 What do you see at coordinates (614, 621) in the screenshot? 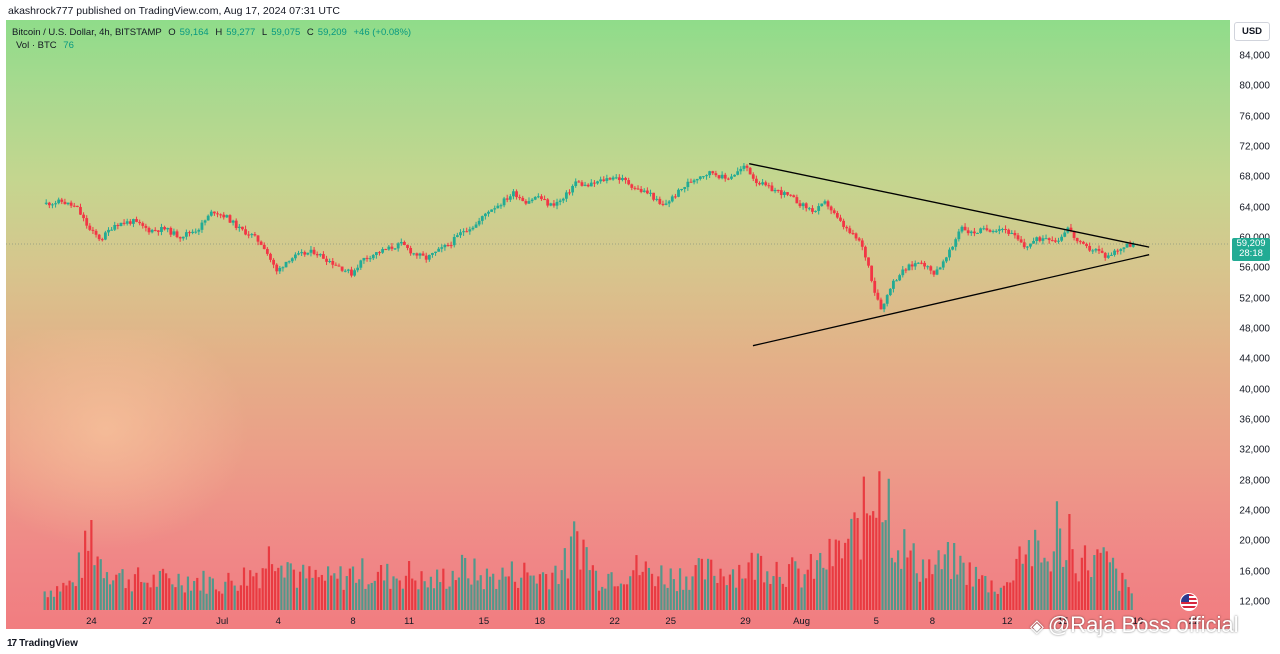
I see `x-tick-label: 22` at bounding box center [614, 621].